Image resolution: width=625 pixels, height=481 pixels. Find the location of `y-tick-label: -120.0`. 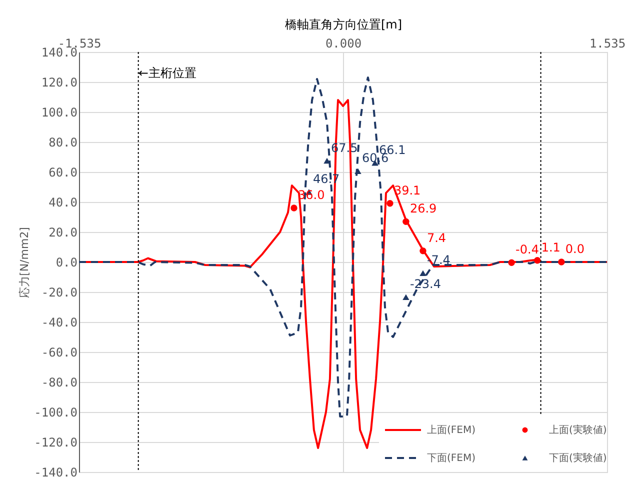

y-tick-label: -120.0 is located at coordinates (56, 443).